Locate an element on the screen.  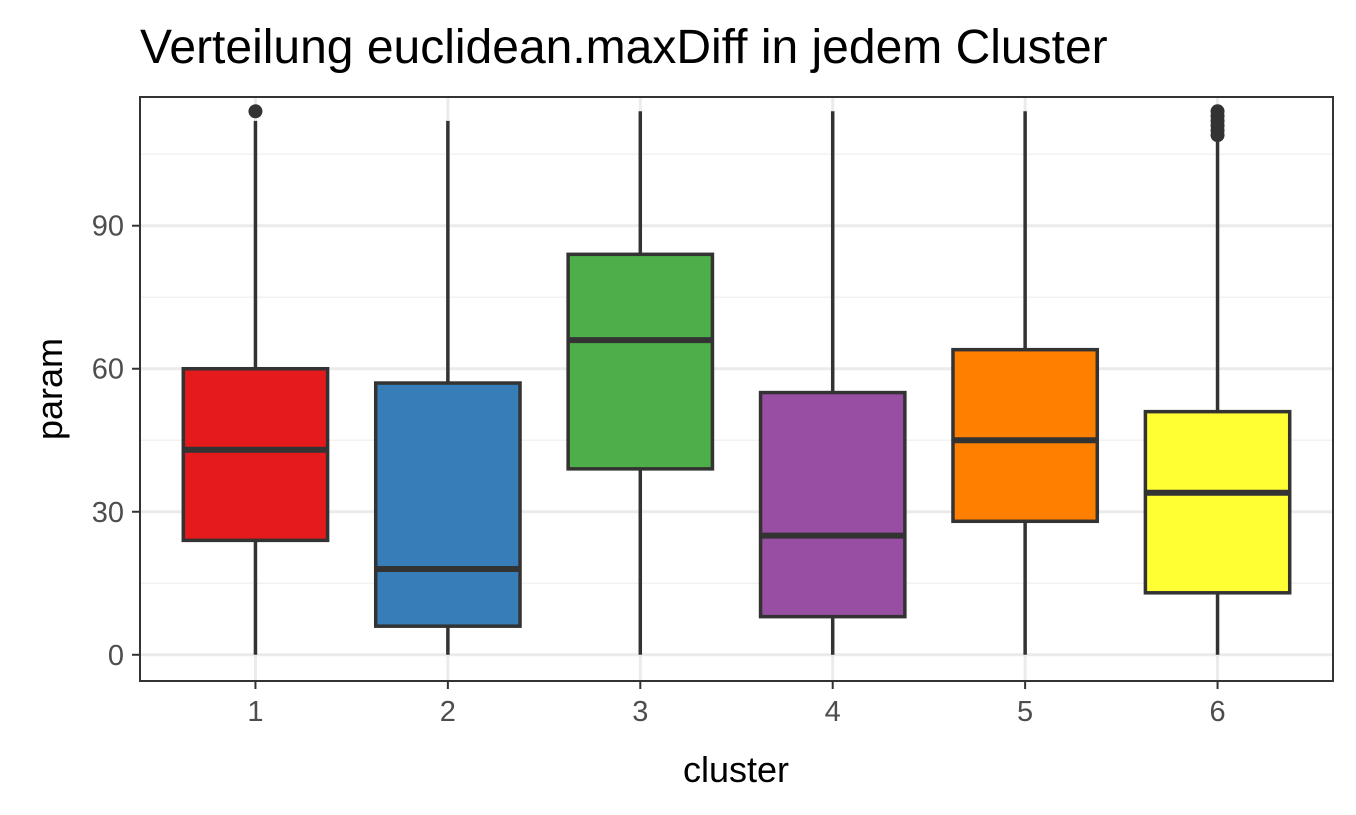
y-tick-label: 30 is located at coordinates (108, 513).